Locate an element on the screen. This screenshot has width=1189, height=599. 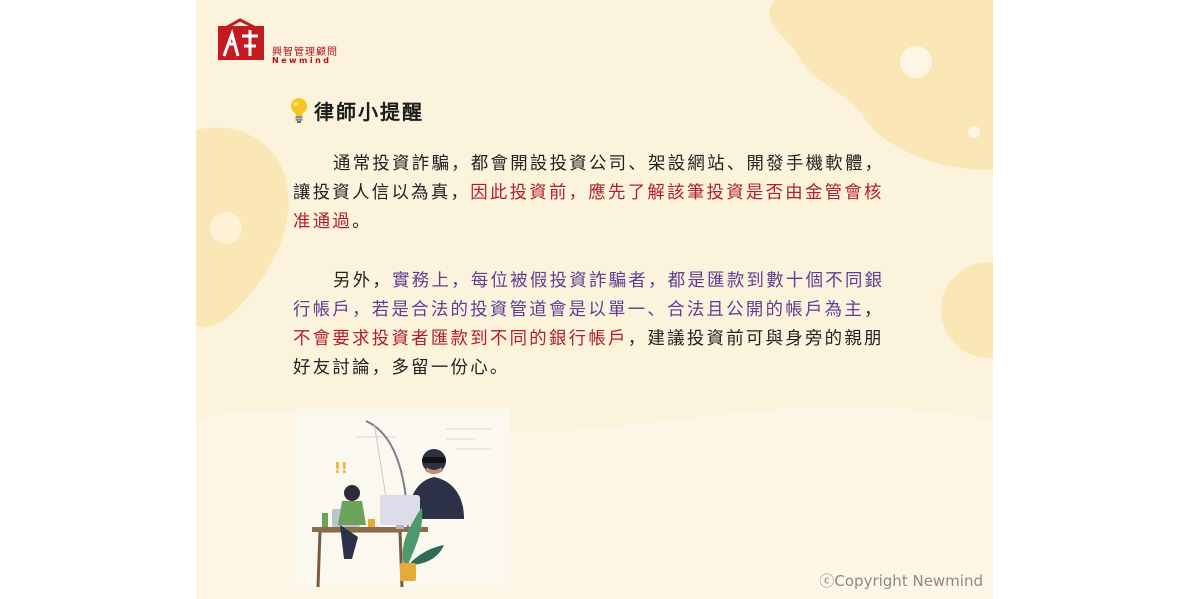
lightbulb-icon is located at coordinates (299, 110).